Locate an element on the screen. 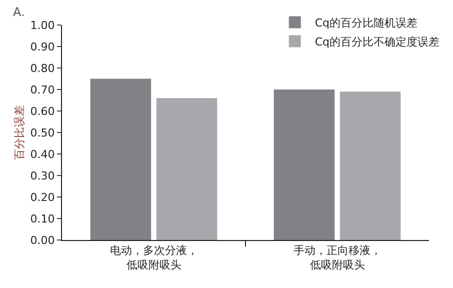 Image resolution: width=453 pixels, height=288 pixels. y-tick-label: 1.00 is located at coordinates (42, 25).